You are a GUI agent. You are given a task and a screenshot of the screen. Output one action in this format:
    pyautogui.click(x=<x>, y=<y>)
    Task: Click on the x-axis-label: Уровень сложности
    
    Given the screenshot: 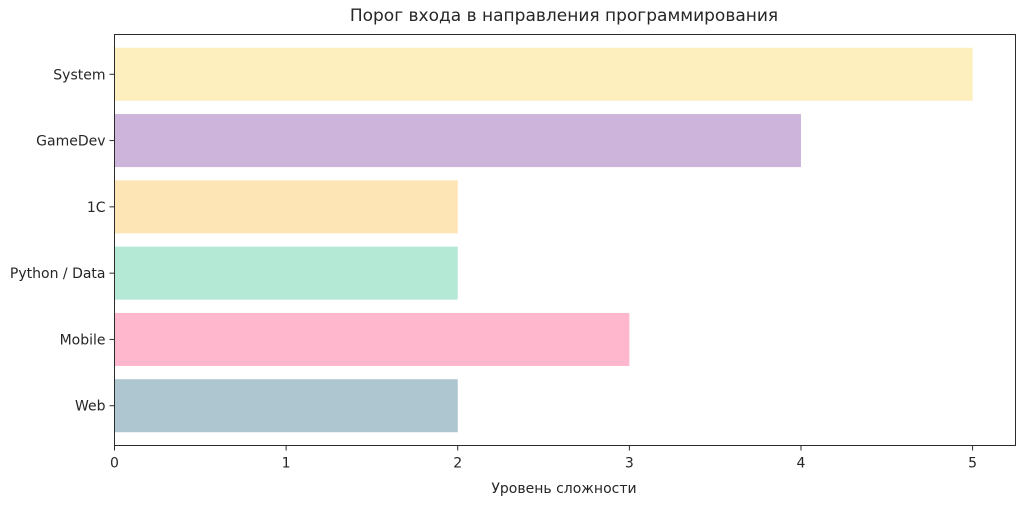 What is the action you would take?
    pyautogui.click(x=563, y=489)
    